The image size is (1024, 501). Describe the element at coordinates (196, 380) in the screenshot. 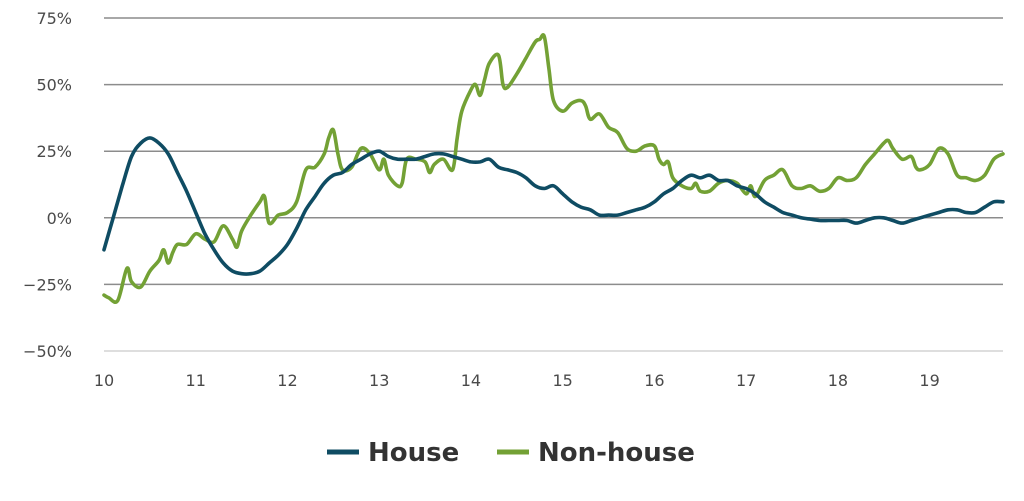

I see `x-tick-label: 11` at that location.